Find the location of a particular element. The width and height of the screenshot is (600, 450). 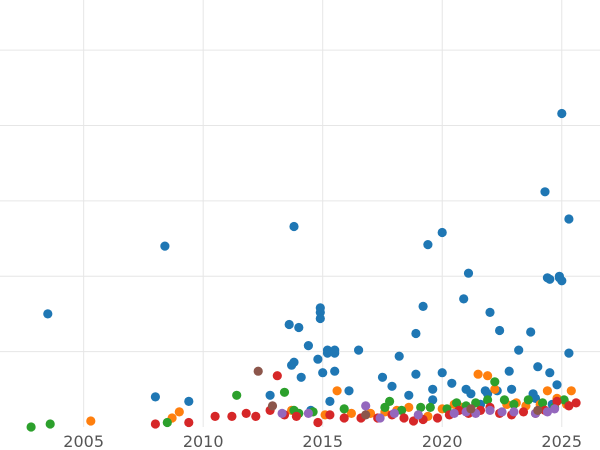

x-axis: 2005 2010 2015 2020 2025 is located at coordinates (322, 441).